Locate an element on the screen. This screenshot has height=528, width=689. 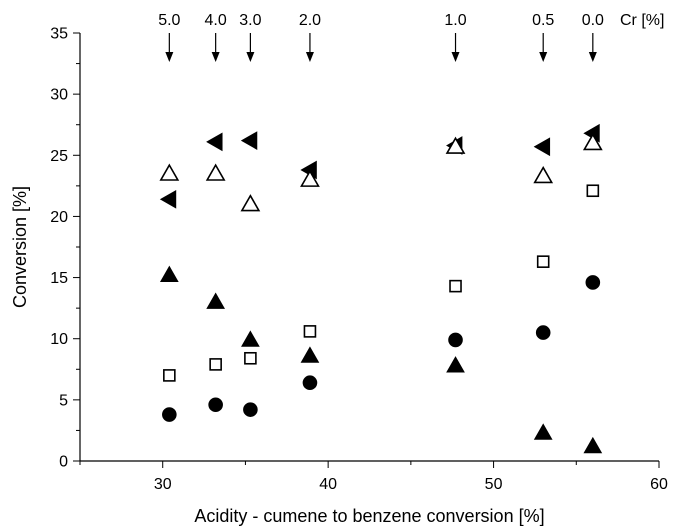
cr-marker-label: 2.0 is located at coordinates (310, 20).